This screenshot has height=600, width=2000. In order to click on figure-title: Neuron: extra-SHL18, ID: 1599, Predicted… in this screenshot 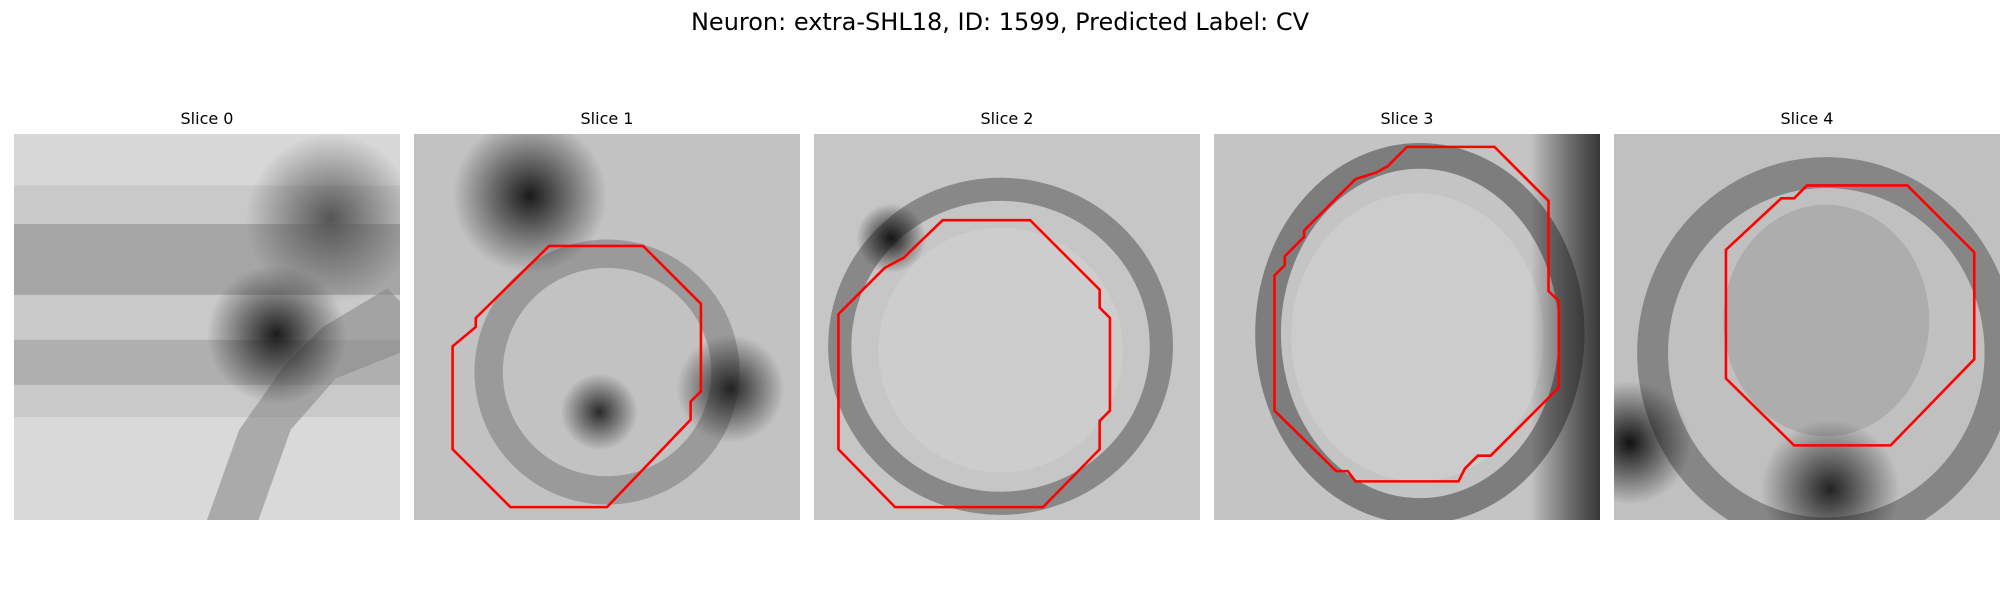, I will do `click(1000, 22)`.